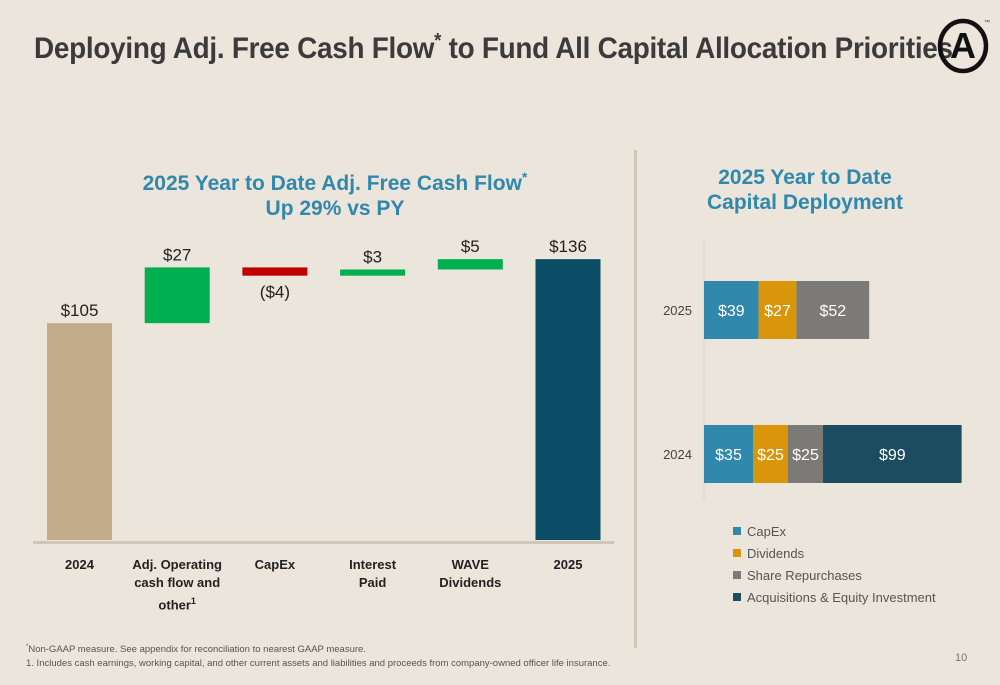  I want to click on legend-item-1: Dividends, so click(834, 553).